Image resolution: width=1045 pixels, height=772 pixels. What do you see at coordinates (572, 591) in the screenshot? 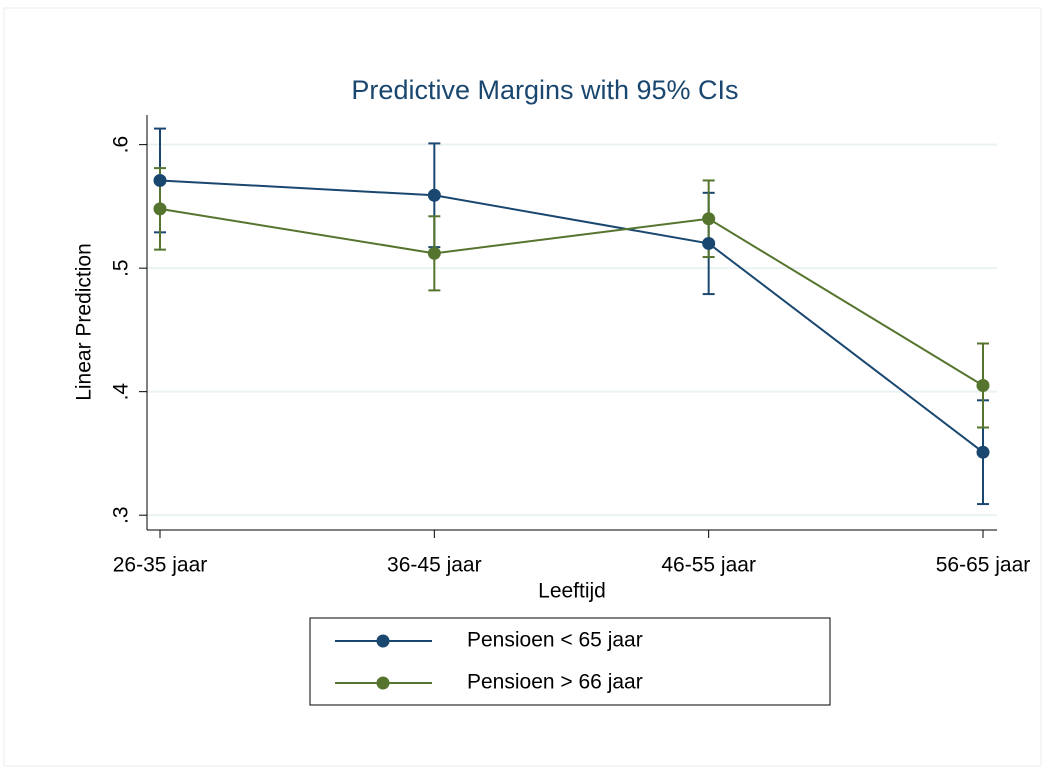
I see `x-axis-title: Leeftijd` at bounding box center [572, 591].